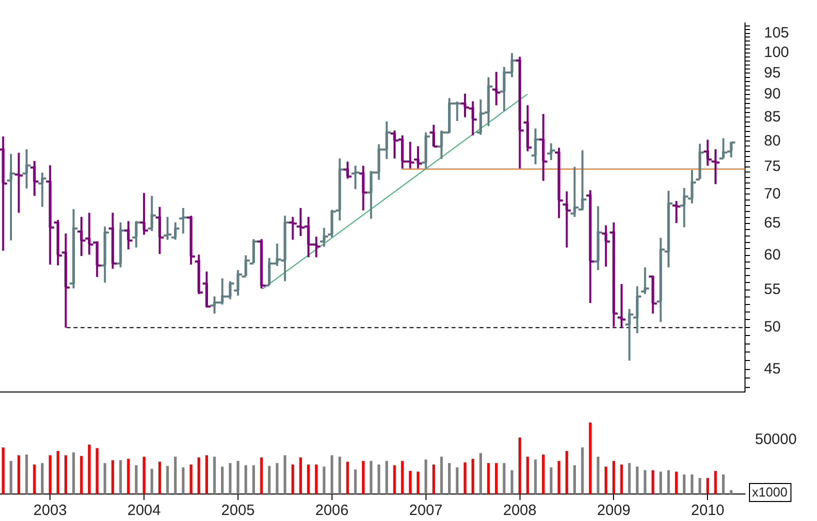 Image resolution: width=817 pixels, height=521 pixels. Describe the element at coordinates (772, 141) in the screenshot. I see `y-tick-label: 80` at that location.